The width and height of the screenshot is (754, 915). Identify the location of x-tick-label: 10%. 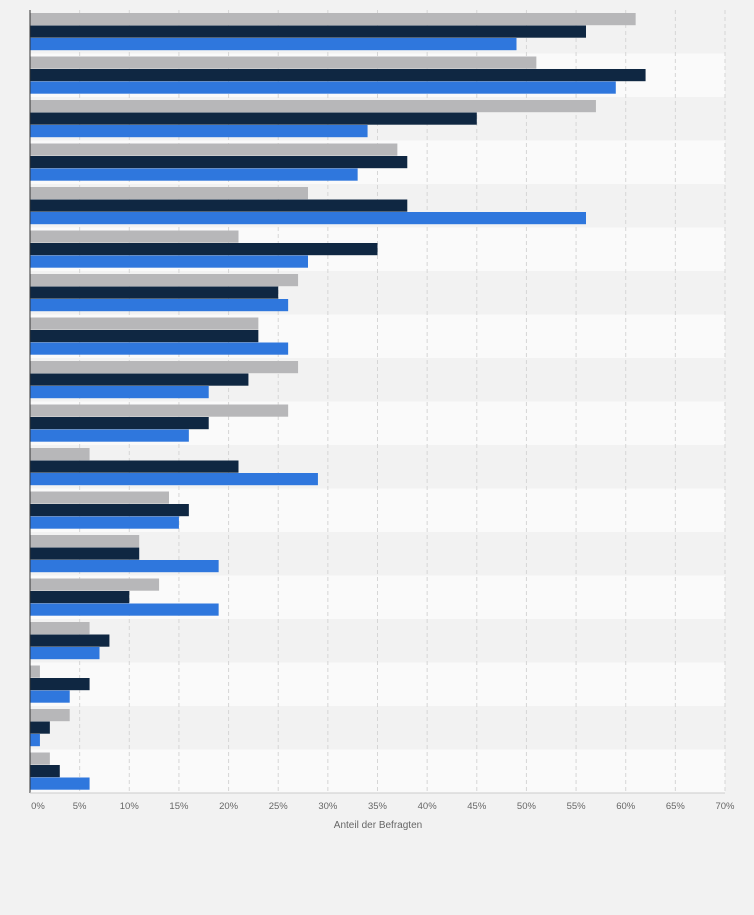
(130, 806).